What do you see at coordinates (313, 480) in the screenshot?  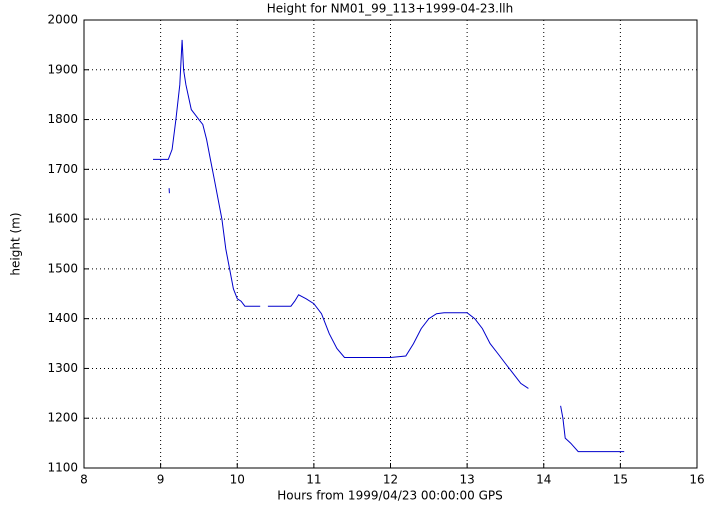 I see `x-tick-label: 11` at bounding box center [313, 480].